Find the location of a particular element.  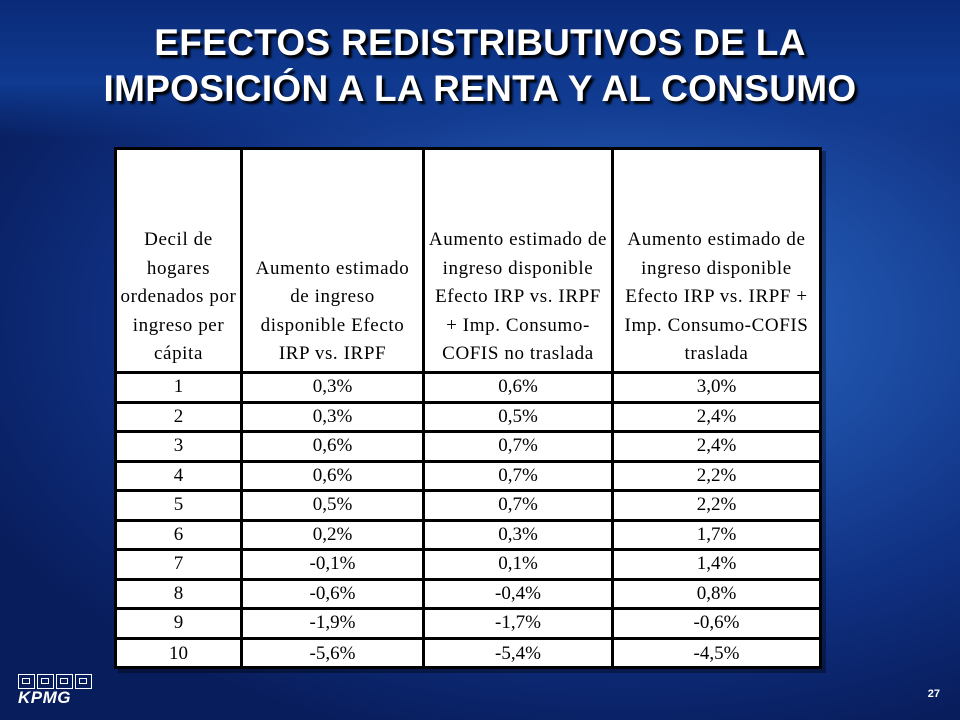

cell-irp-vs-irpf: -0,6% is located at coordinates (334, 595).